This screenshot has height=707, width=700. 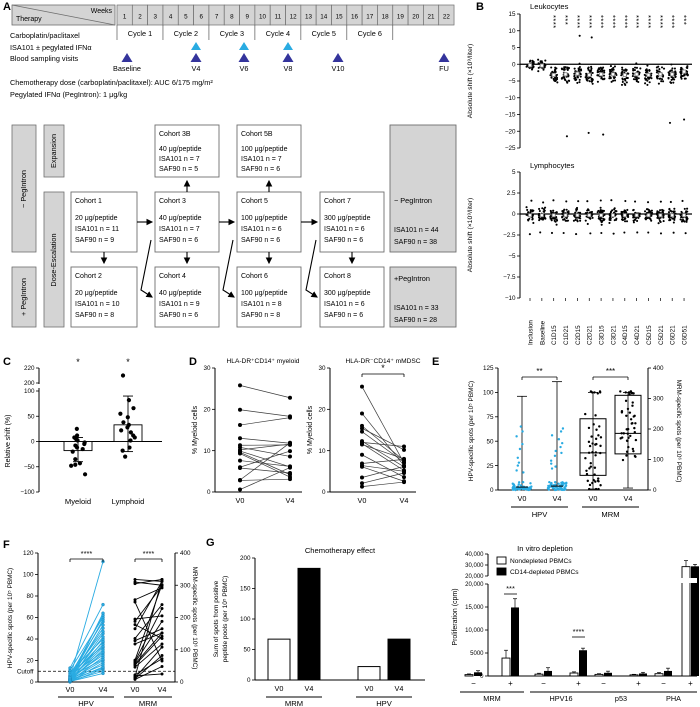 I want to click on svg-text: Expansion, so click(x=53, y=151).